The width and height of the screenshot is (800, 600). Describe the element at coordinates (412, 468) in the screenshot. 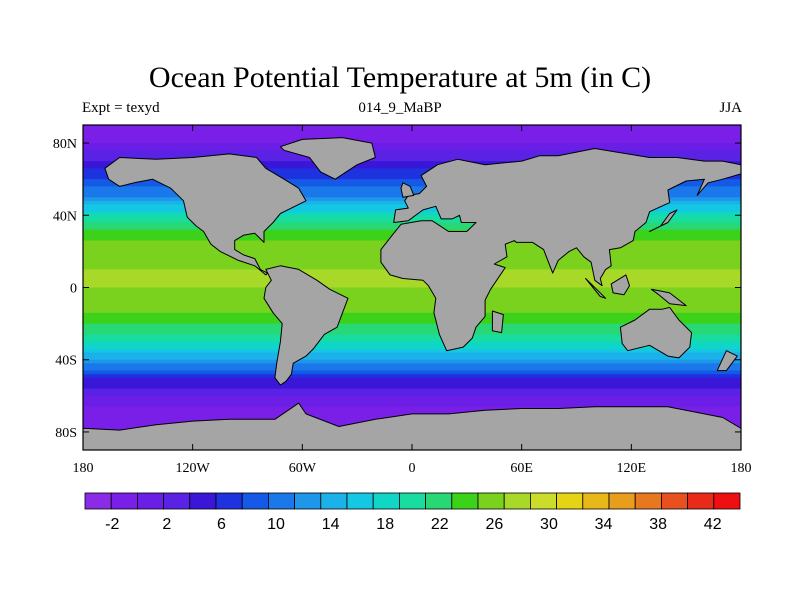

I see `x-tick-label: 0` at that location.